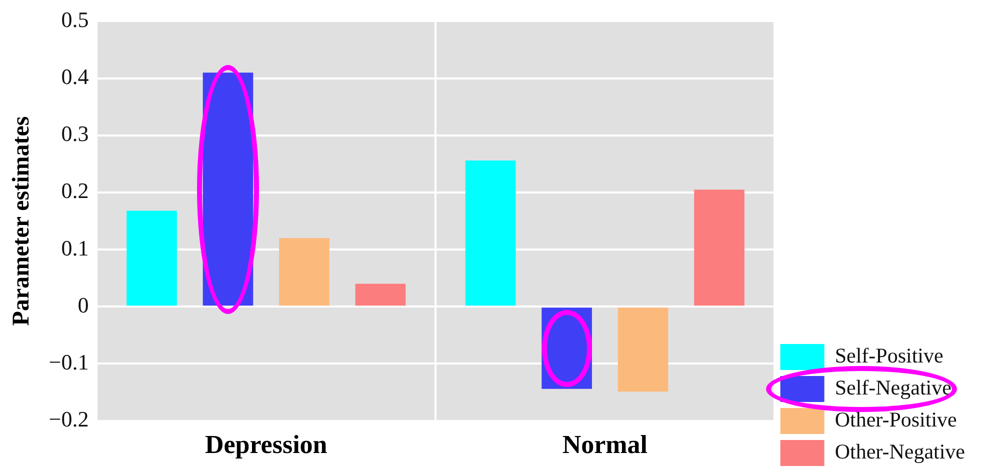 Image resolution: width=981 pixels, height=474 pixels. Describe the element at coordinates (605, 445) in the screenshot. I see `x-tick-label: Normal` at that location.